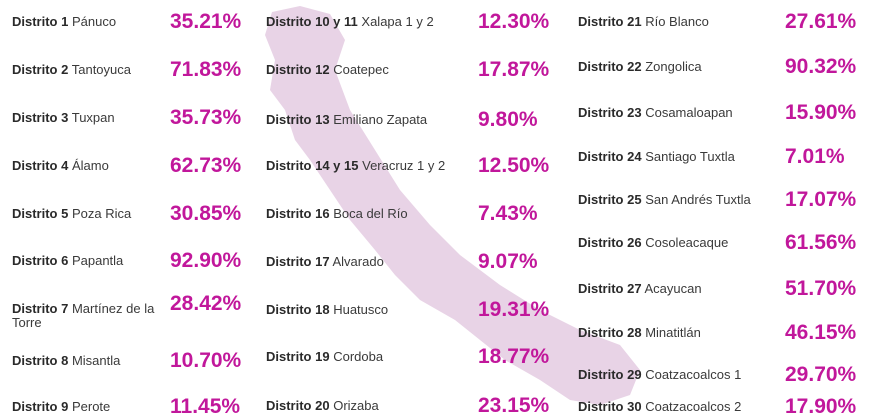 The width and height of the screenshot is (873, 419). I want to click on district-name: Papantla, so click(97, 260).